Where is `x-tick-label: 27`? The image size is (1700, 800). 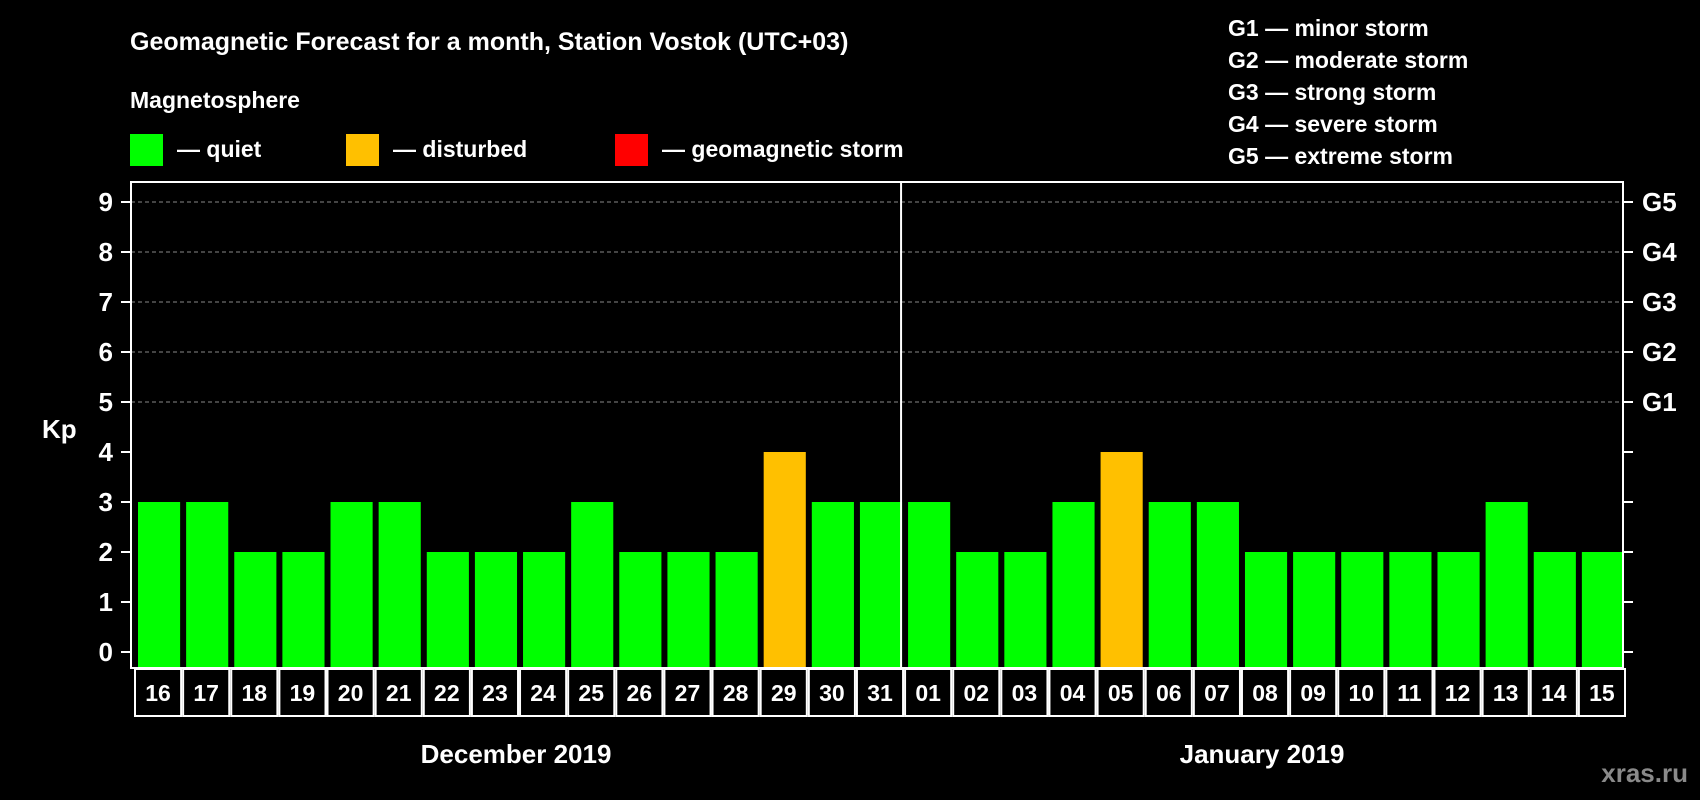 x-tick-label: 27 is located at coordinates (688, 693).